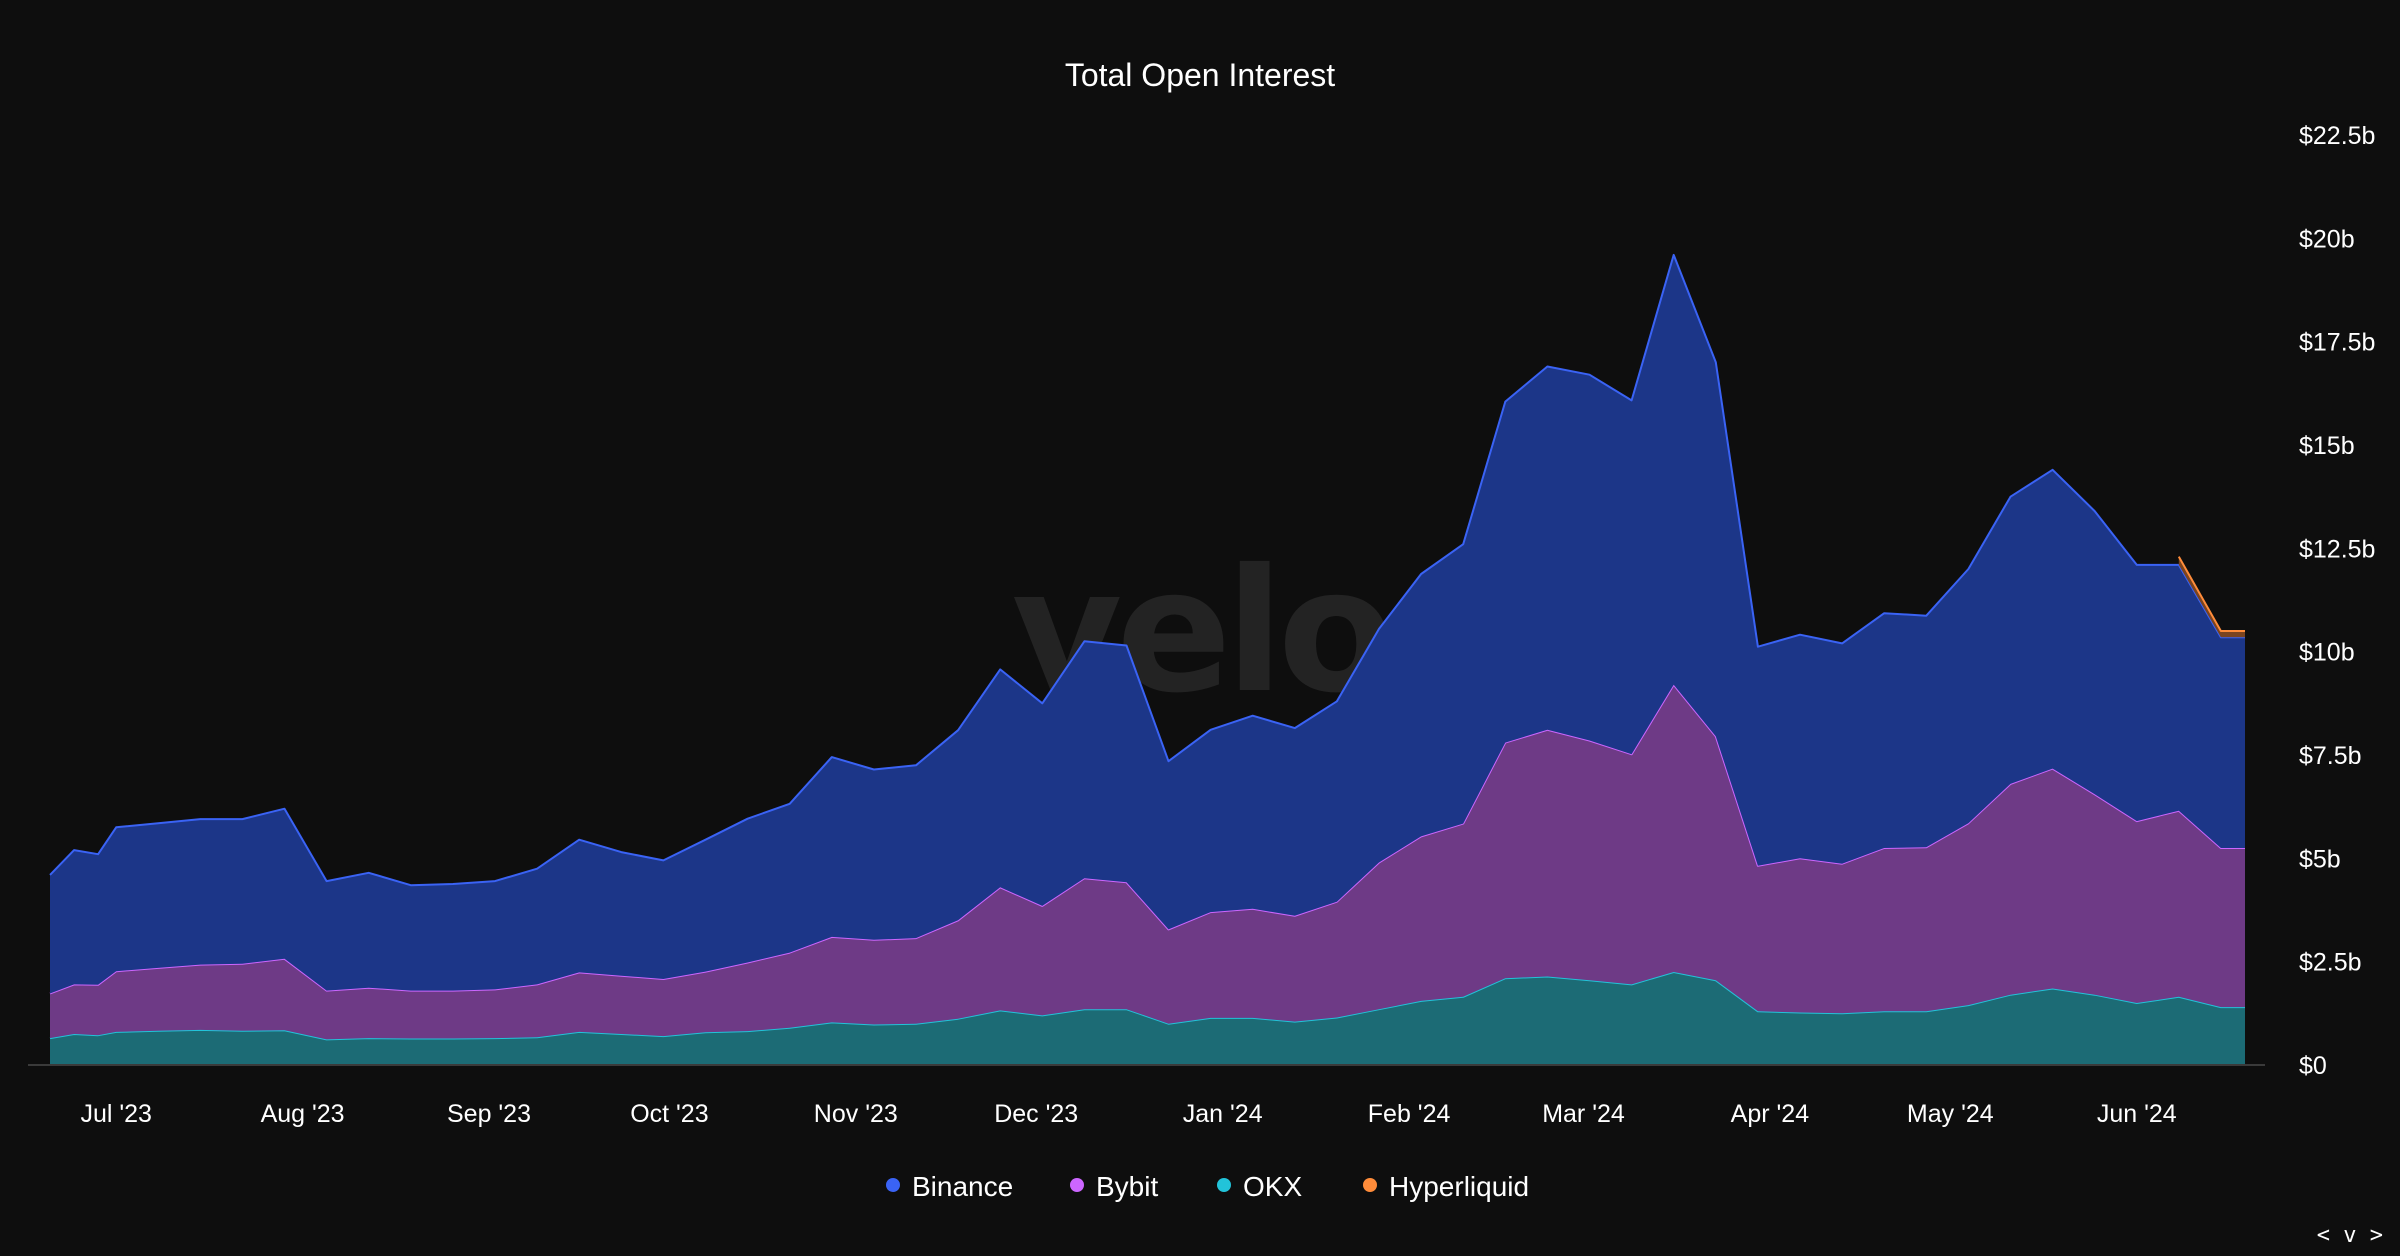 The image size is (2400, 1256). Describe the element at coordinates (2337, 343) in the screenshot. I see `y-tick-label: $17.5b` at that location.